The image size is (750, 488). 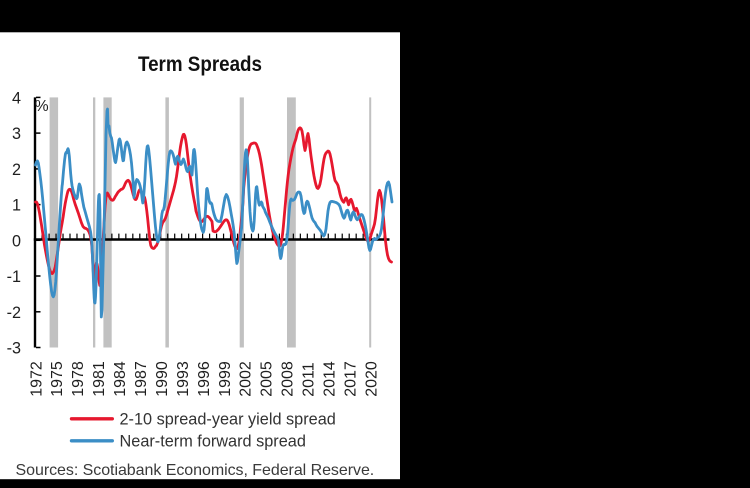 What do you see at coordinates (200, 64) in the screenshot?
I see `svg-text: Term Spreads` at bounding box center [200, 64].